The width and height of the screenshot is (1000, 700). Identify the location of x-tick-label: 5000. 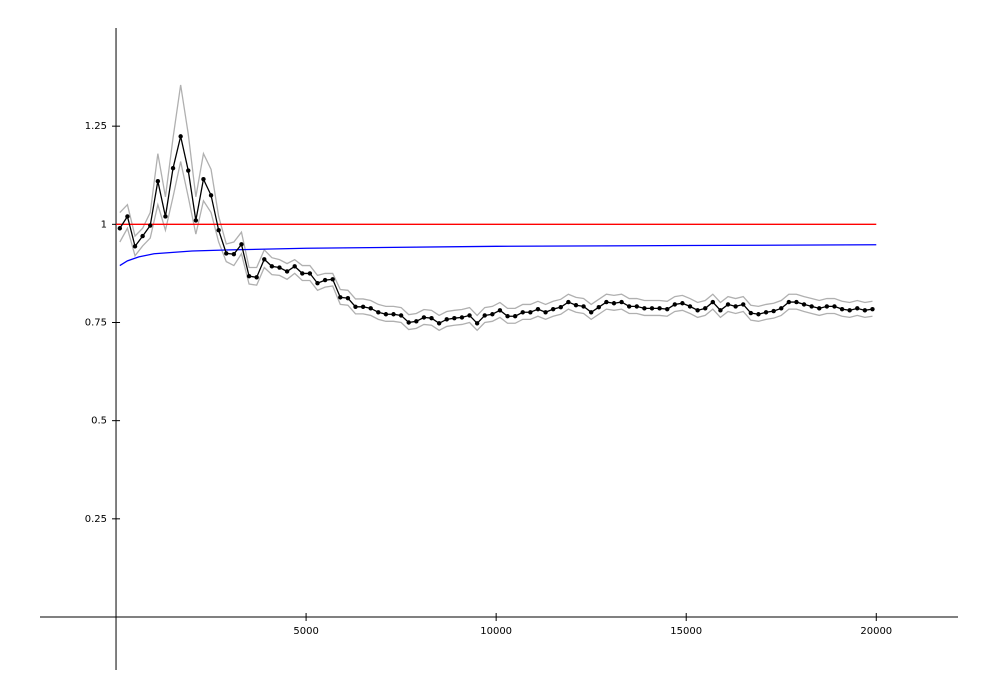
(305, 631).